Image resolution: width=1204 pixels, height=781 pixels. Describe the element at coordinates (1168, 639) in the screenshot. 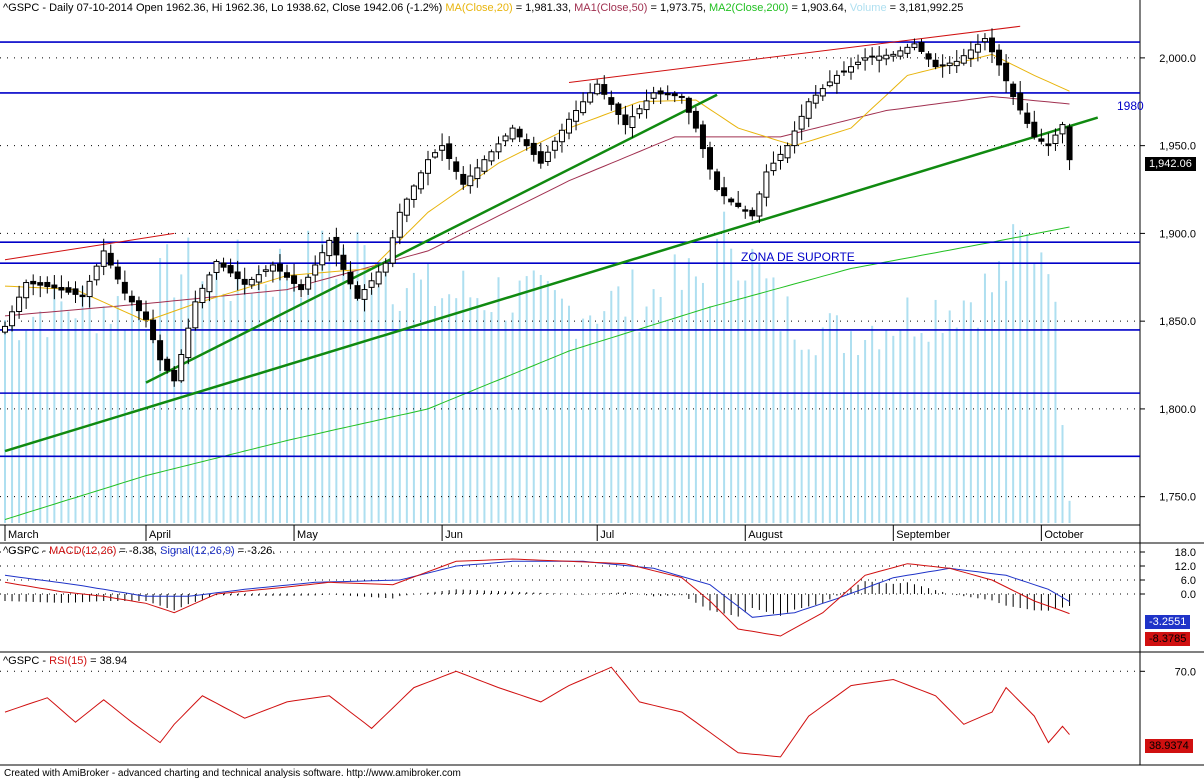

I see `macd-value-tag: -8.3785` at that location.